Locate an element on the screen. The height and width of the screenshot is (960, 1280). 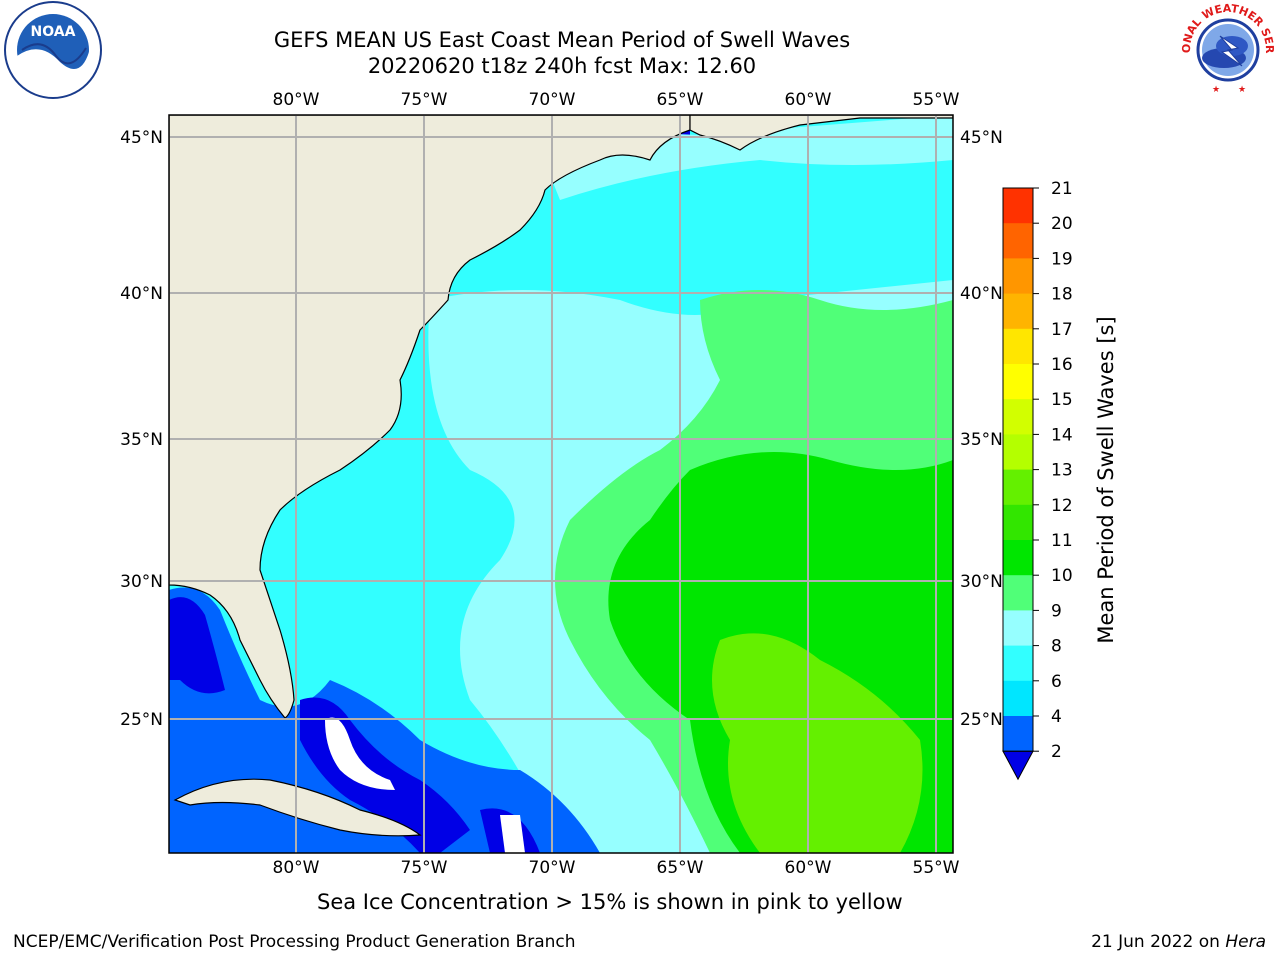
noaa-logo: NOAA is located at coordinates (53, 50).